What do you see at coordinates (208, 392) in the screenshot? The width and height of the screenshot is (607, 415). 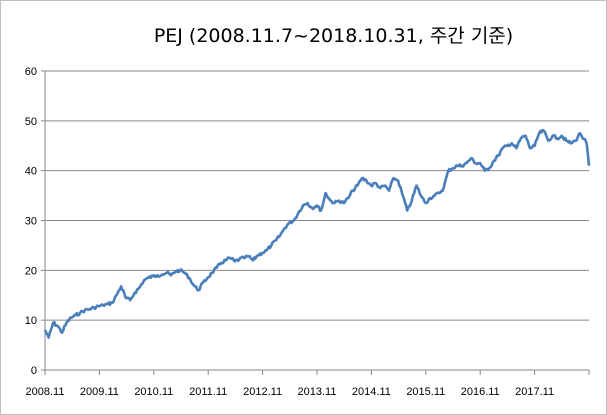 I see `x-tick-label: 2011.11` at bounding box center [208, 392].